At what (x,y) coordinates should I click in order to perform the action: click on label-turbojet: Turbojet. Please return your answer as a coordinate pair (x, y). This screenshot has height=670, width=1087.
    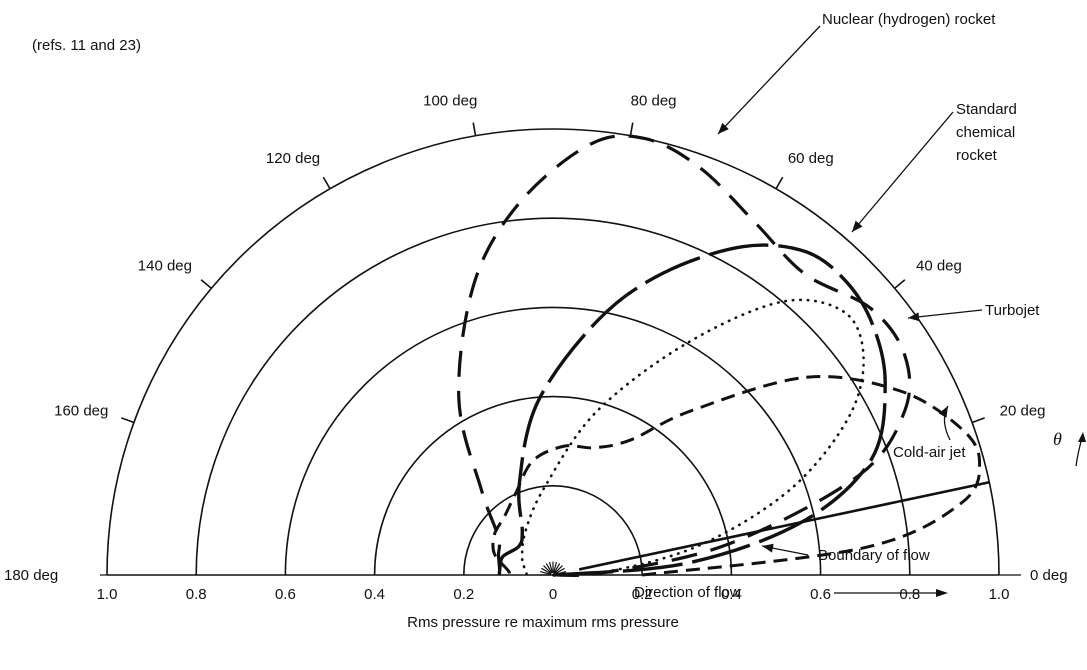
    Looking at the image, I should click on (1012, 310).